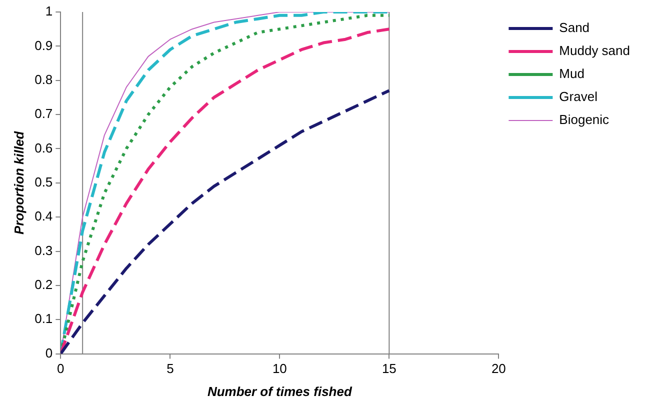 Image resolution: width=646 pixels, height=408 pixels. Describe the element at coordinates (49, 11) in the screenshot. I see `y-tick-label: 1` at that location.